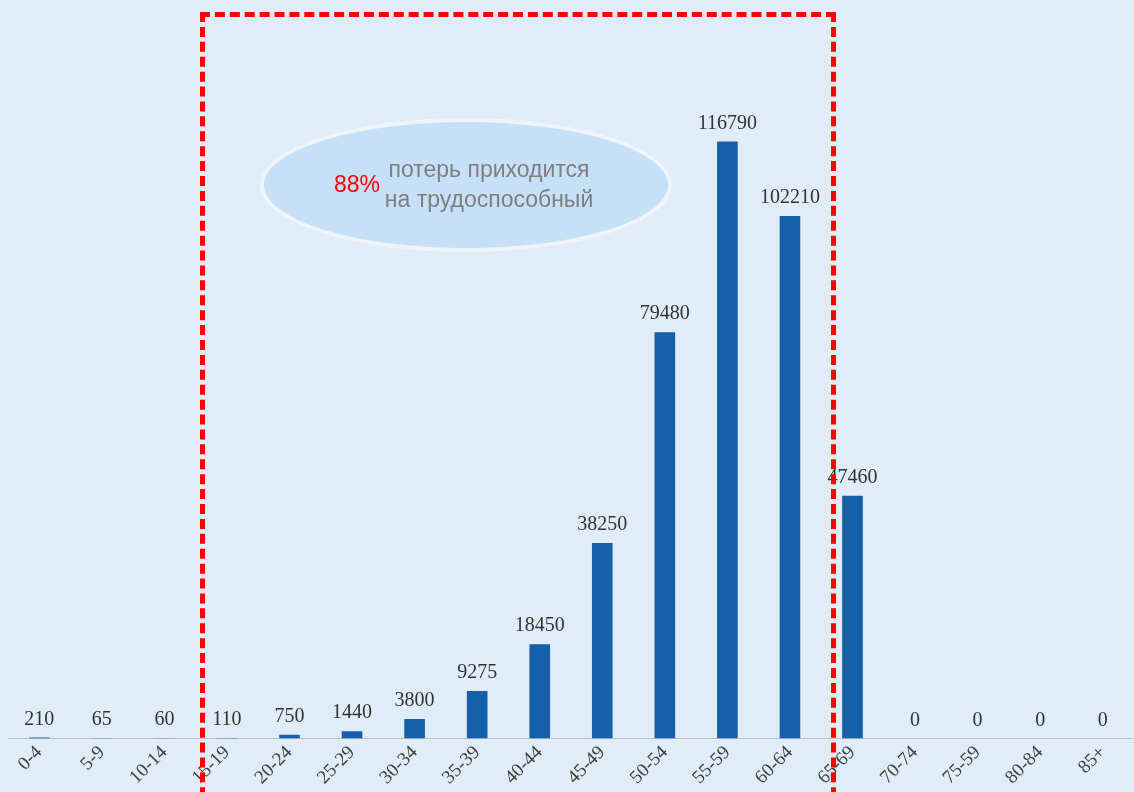  Describe the element at coordinates (92, 757) in the screenshot. I see `x-tick-label: 5-9` at that location.